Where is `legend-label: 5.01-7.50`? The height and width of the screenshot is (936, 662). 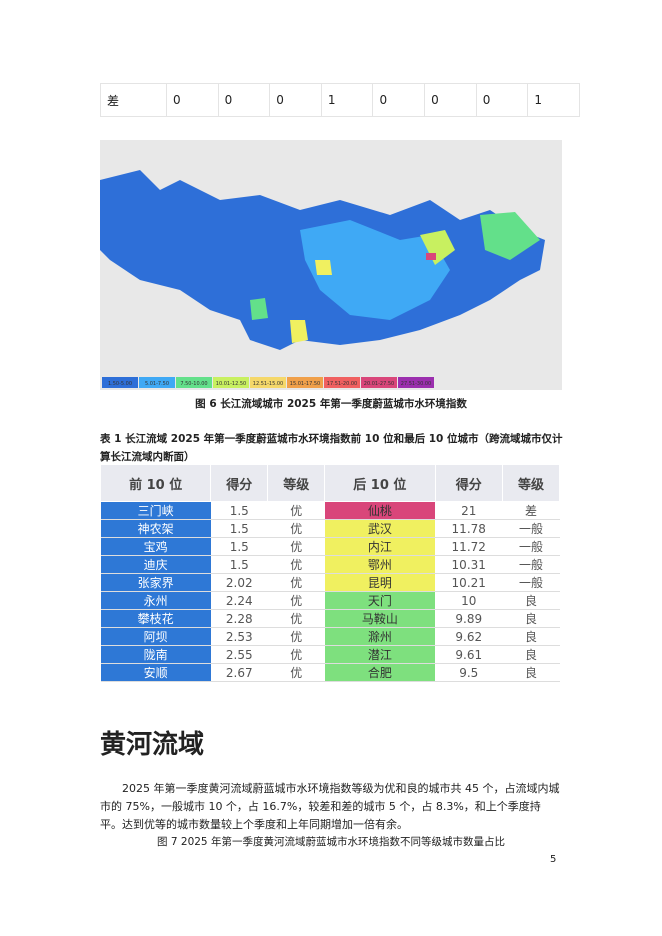 legend-label: 5.01-7.50 is located at coordinates (157, 384).